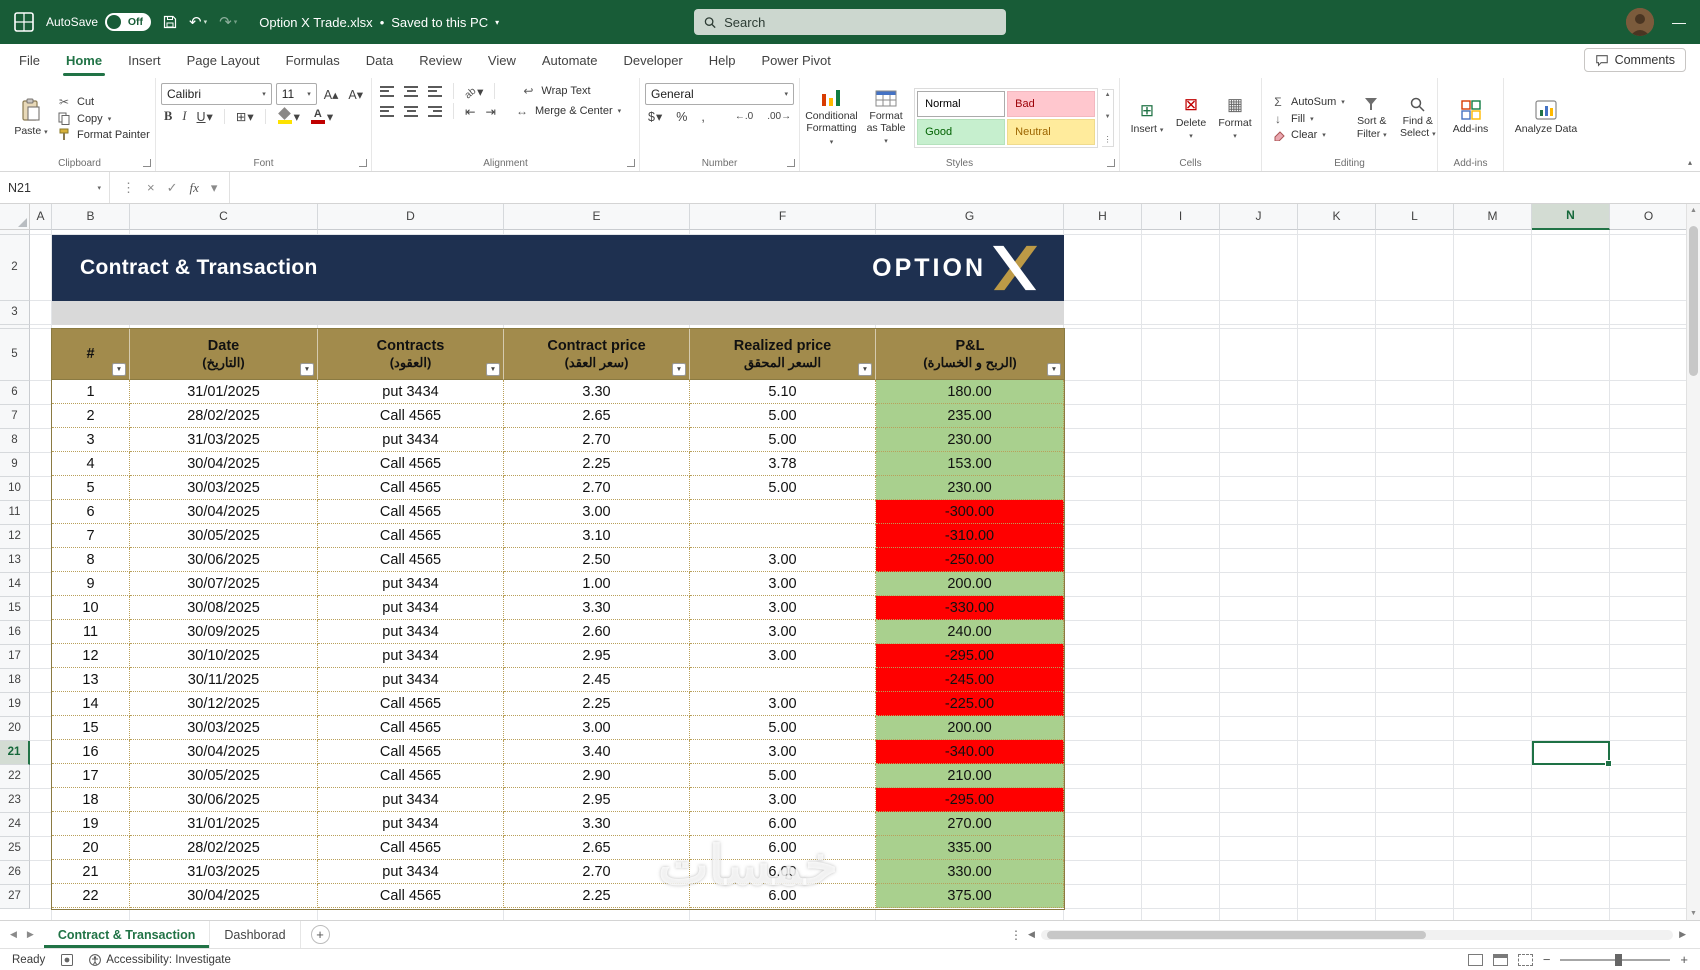  What do you see at coordinates (970, 608) in the screenshot?
I see `cell-pnl: -330.00` at bounding box center [970, 608].